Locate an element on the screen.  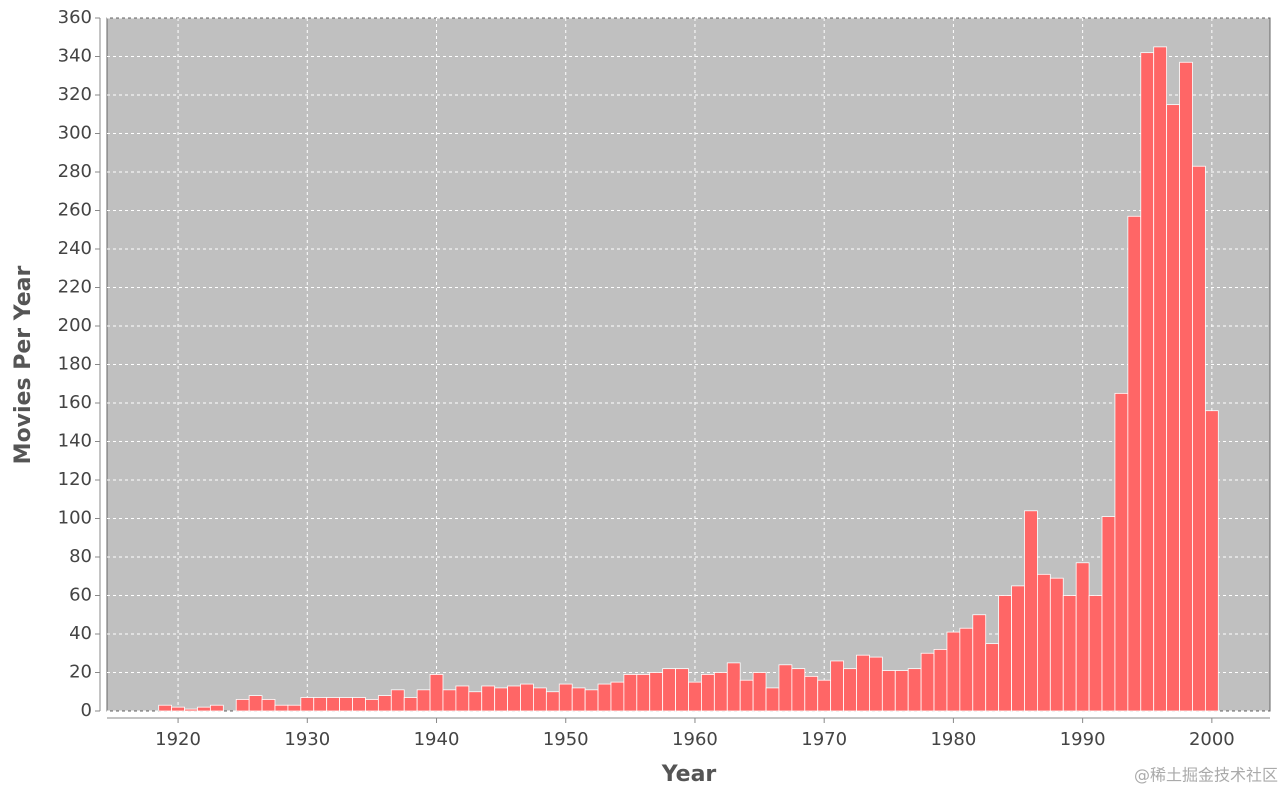
x-axis-title: Year is located at coordinates (689, 774).